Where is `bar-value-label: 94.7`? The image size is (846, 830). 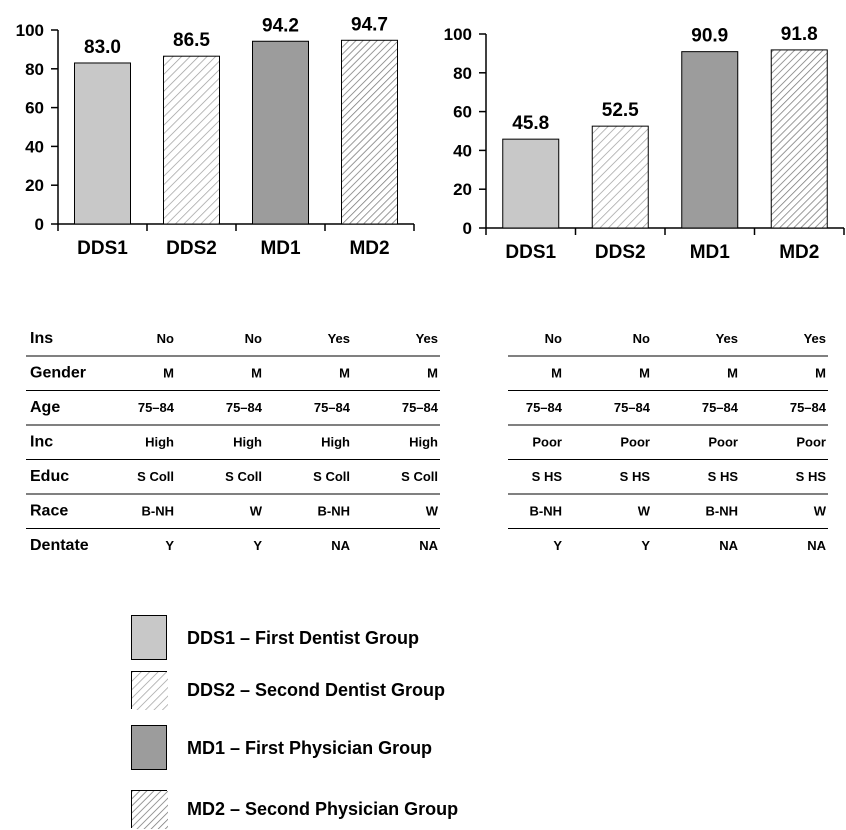
bar-value-label: 94.7 is located at coordinates (369, 24).